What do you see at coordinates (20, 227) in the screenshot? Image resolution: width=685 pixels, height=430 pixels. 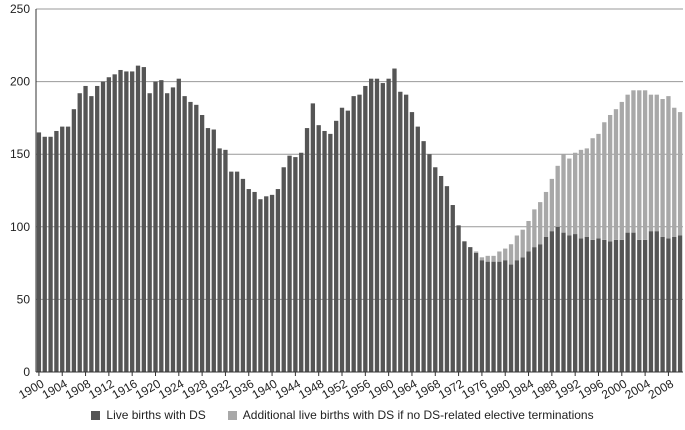 I see `y-tick-label: 100` at bounding box center [20, 227].